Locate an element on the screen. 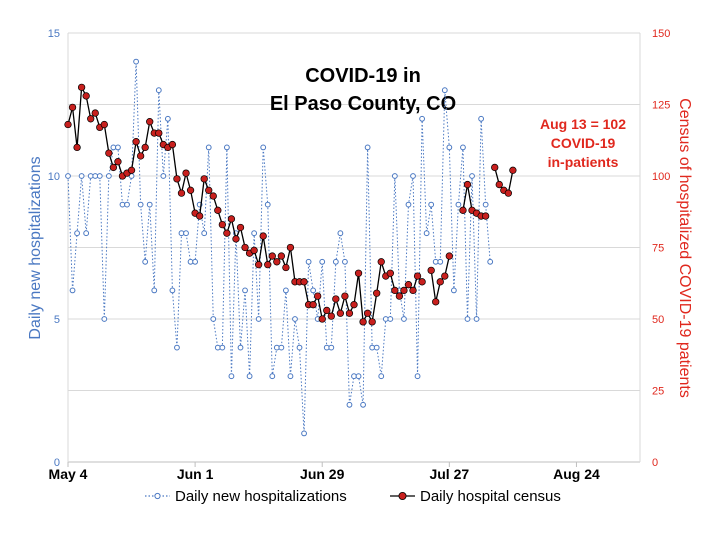  chart-title-line-2: El Paso County, CO is located at coordinates (363, 104).